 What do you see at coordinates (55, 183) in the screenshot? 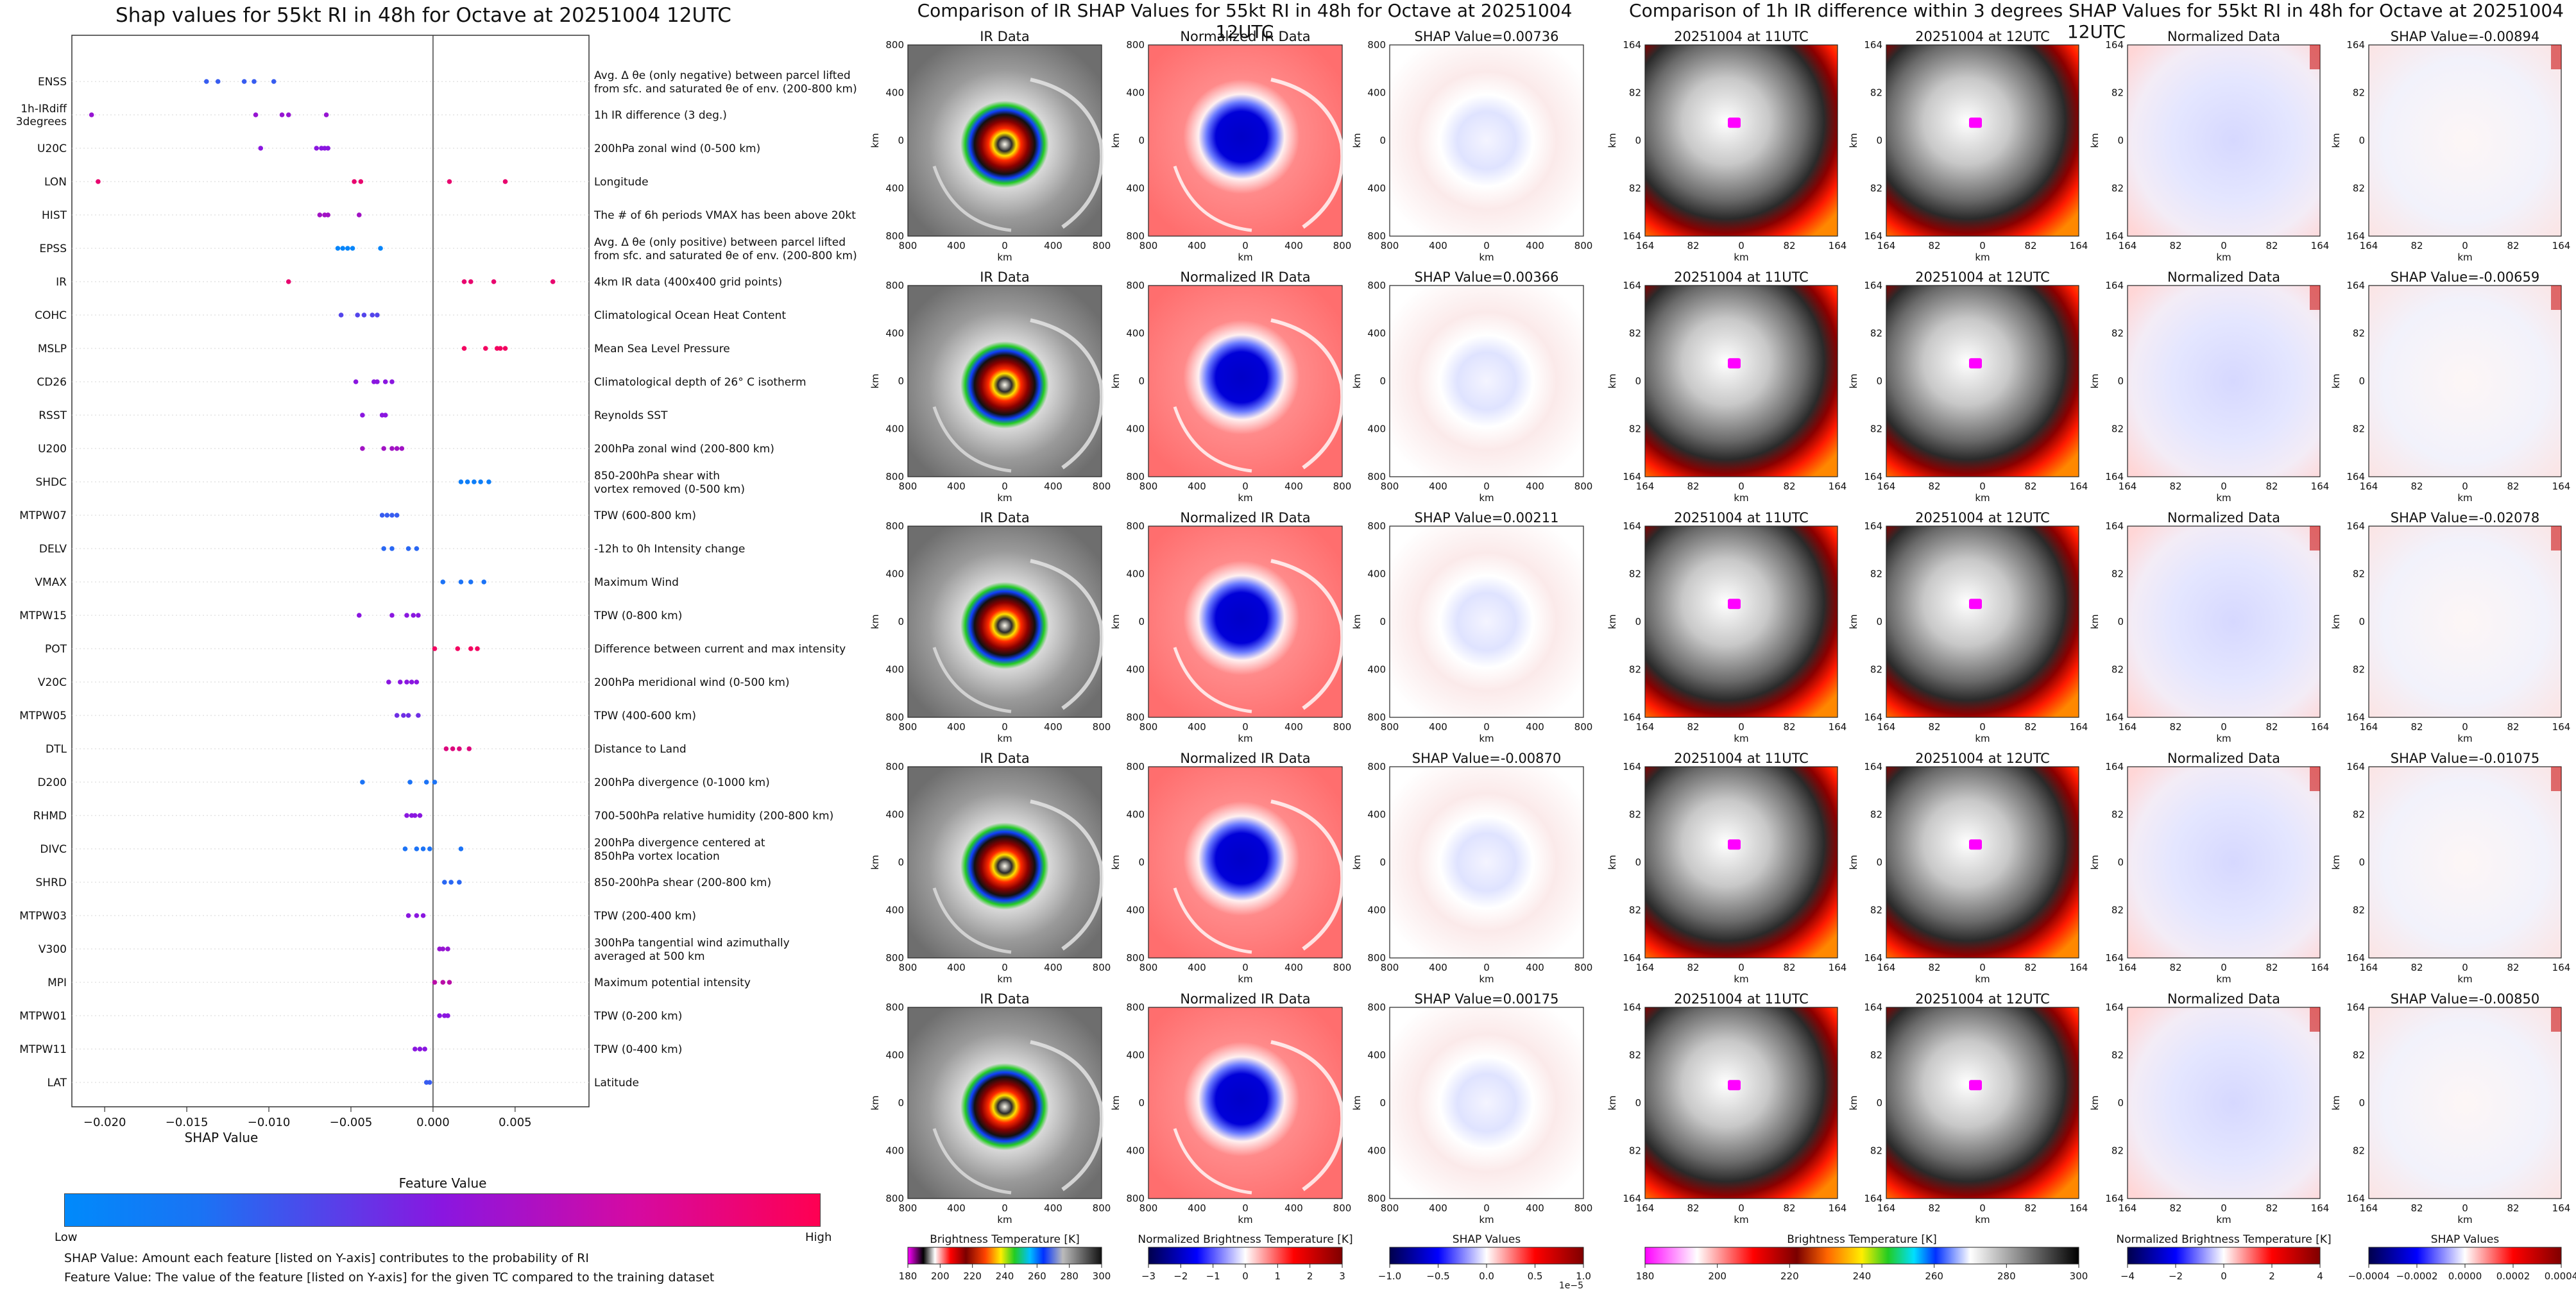
I see `feature-name-label: LON` at bounding box center [55, 183].